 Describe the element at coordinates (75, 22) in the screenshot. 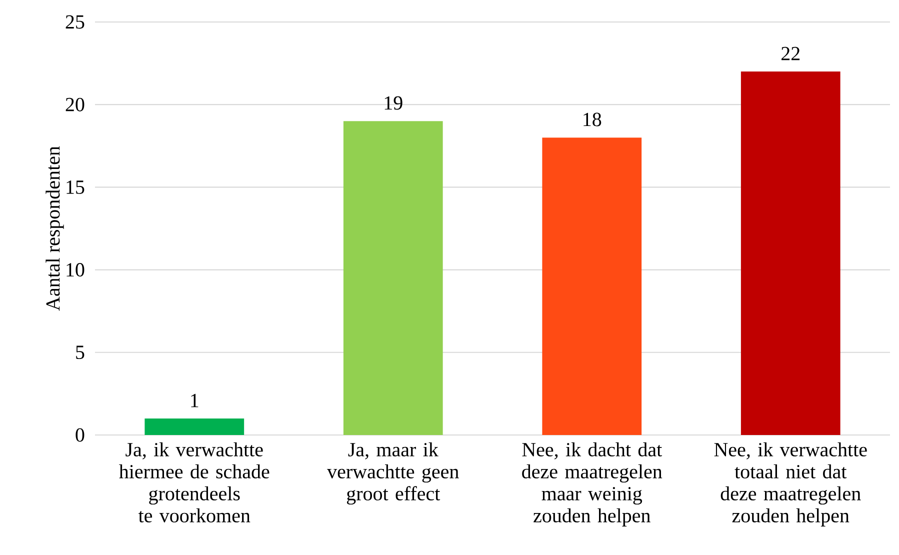

I see `y-tick-label: 25` at that location.